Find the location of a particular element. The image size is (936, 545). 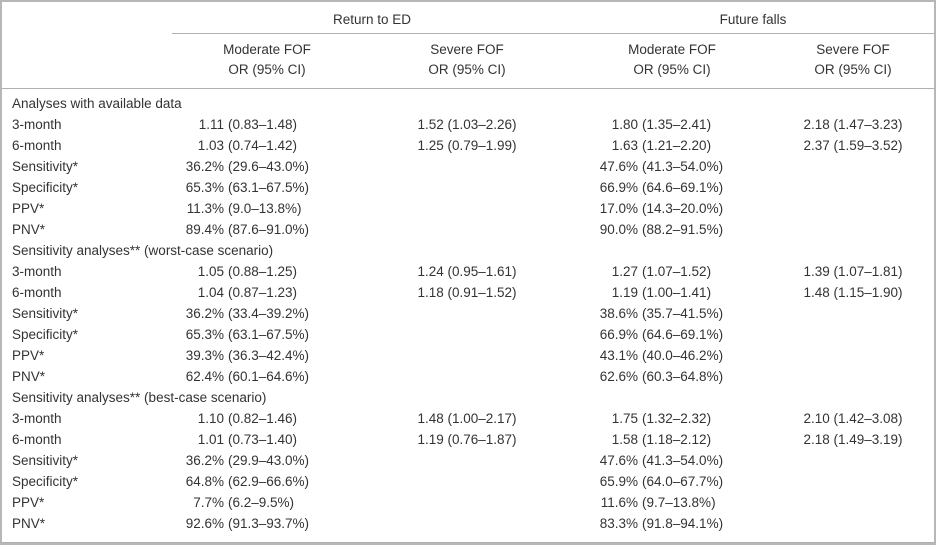

value-cell: 11.6% (9.7–13.8%) is located at coordinates (672, 502).